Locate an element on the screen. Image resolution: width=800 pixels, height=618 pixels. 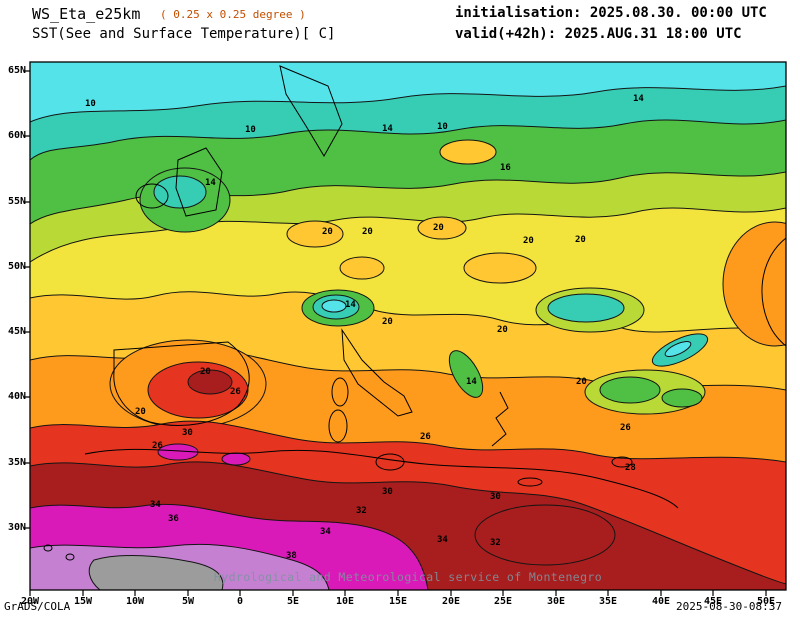
initialisation-time: initialisation: 2025.08.30. 00:00 UTC is located at coordinates (611, 13).